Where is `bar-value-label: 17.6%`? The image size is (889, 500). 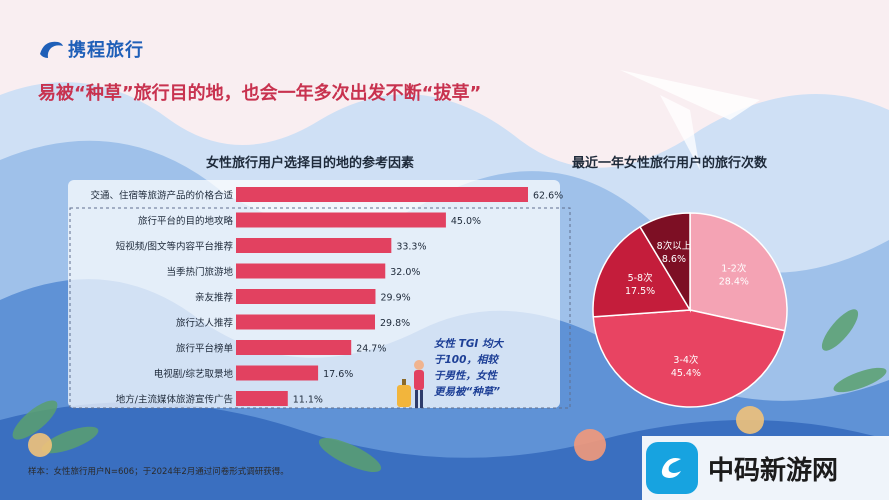
bar-value-label: 17.6% is located at coordinates (338, 374).